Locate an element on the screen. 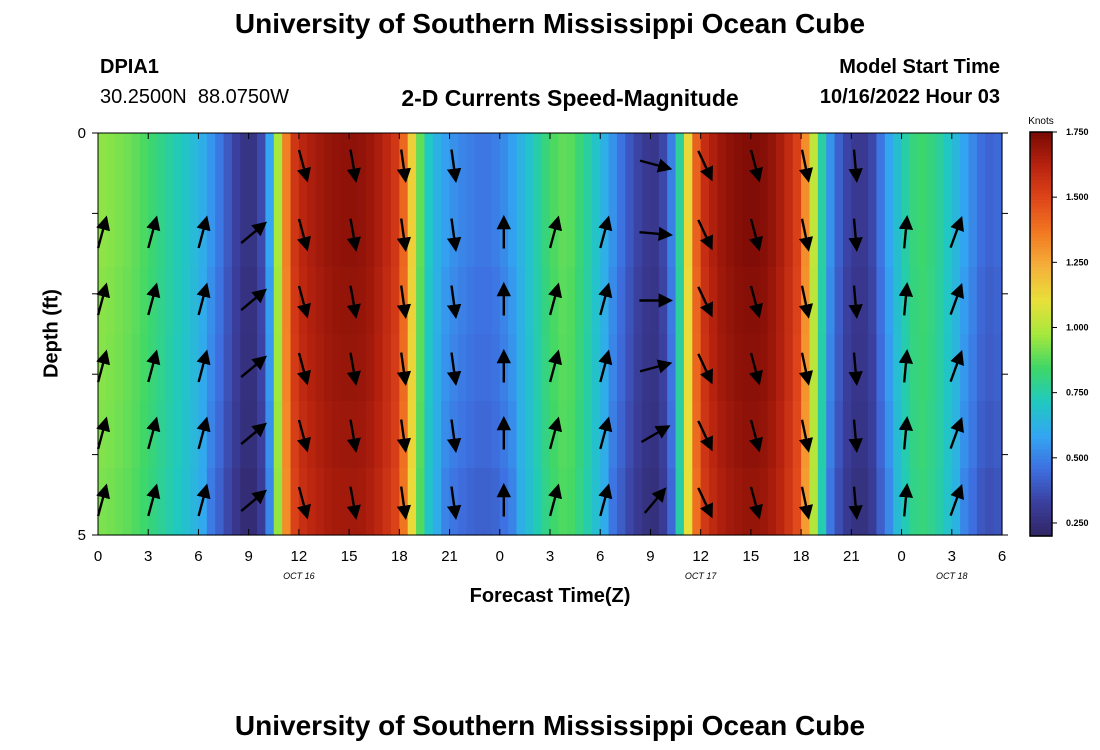  x-tick-label: 18 is located at coordinates (801, 556).